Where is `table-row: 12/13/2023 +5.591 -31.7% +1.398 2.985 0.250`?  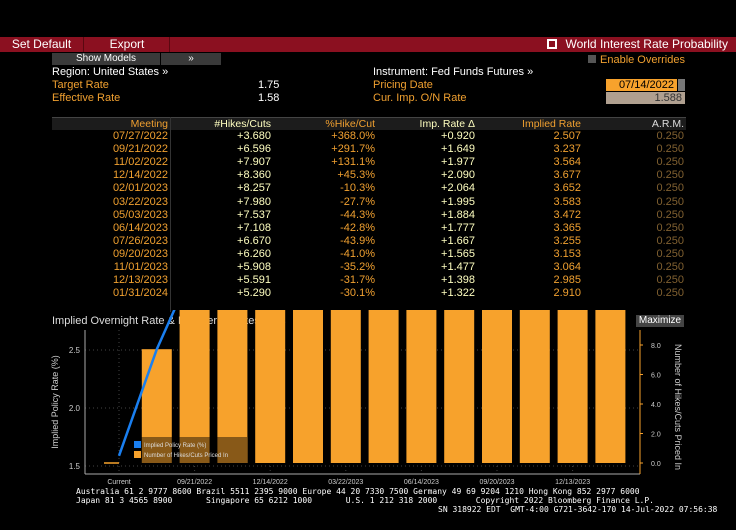
table-row: 12/13/2023 +5.591 -31.7% +1.398 2.985 0.250 is located at coordinates (369, 280).